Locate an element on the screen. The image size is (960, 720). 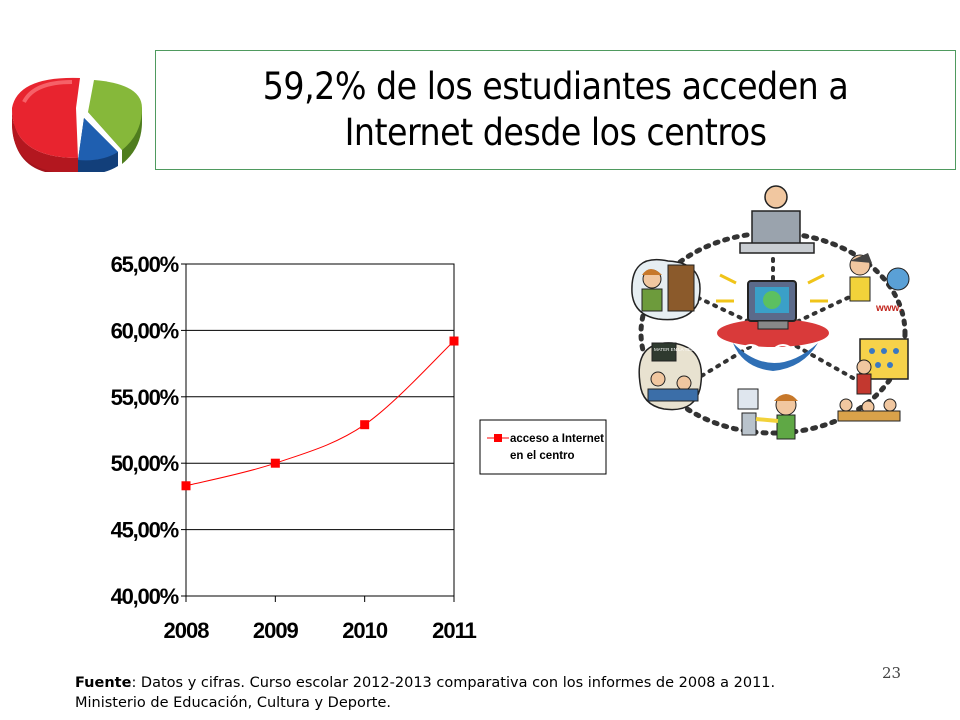
y-tick-label: 60,00% is located at coordinates (145, 330).